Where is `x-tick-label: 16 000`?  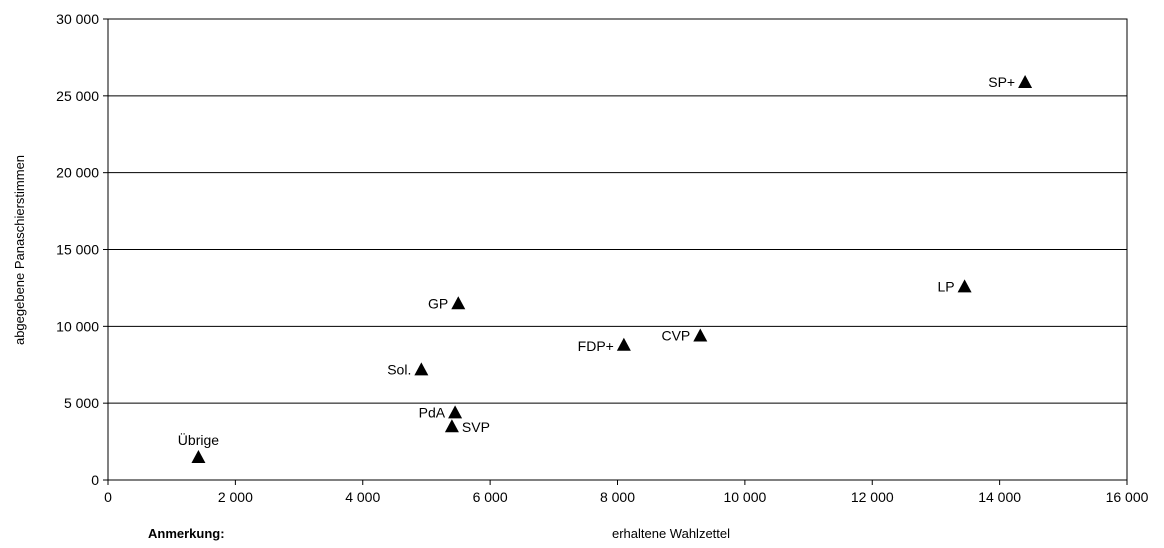 x-tick-label: 16 000 is located at coordinates (1127, 497).